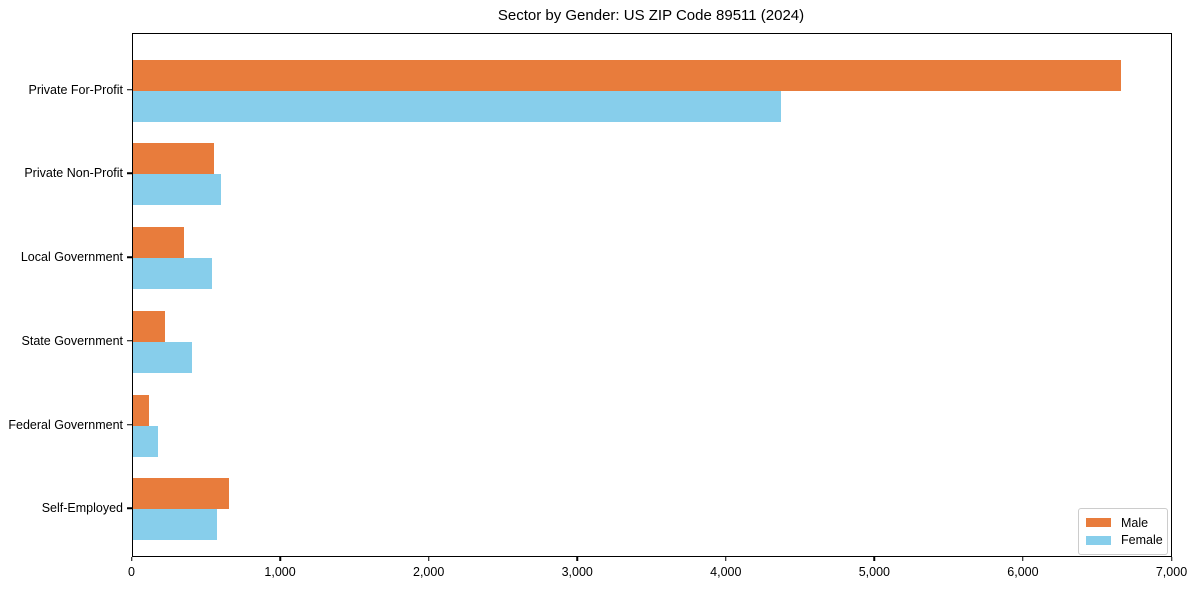 The width and height of the screenshot is (1200, 600). What do you see at coordinates (1098, 540) in the screenshot?
I see `legend-swatch-female-icon` at bounding box center [1098, 540].